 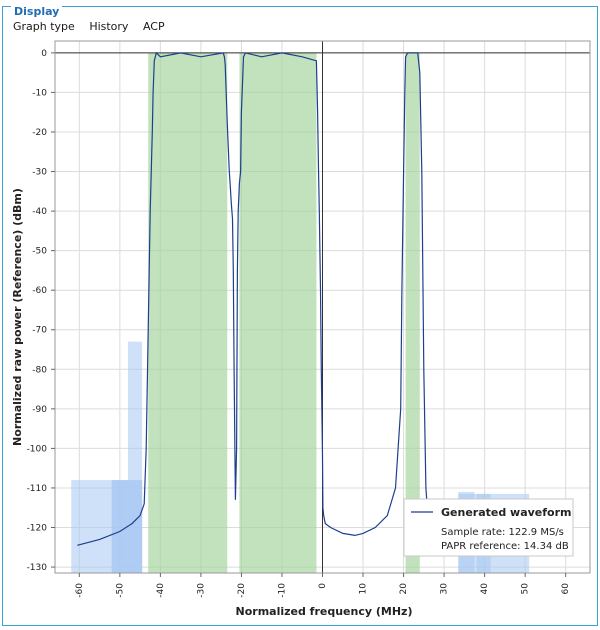 What do you see at coordinates (485, 589) in the screenshot?
I see `x-tick-label: 40` at bounding box center [485, 589].